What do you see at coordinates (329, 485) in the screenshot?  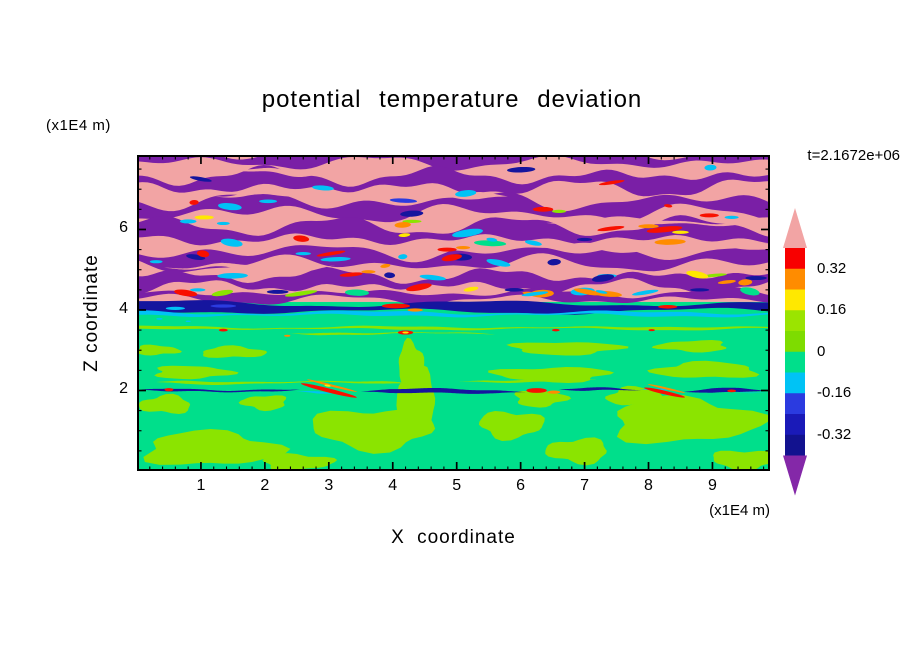 I see `x-tick-label: 3` at bounding box center [329, 485].